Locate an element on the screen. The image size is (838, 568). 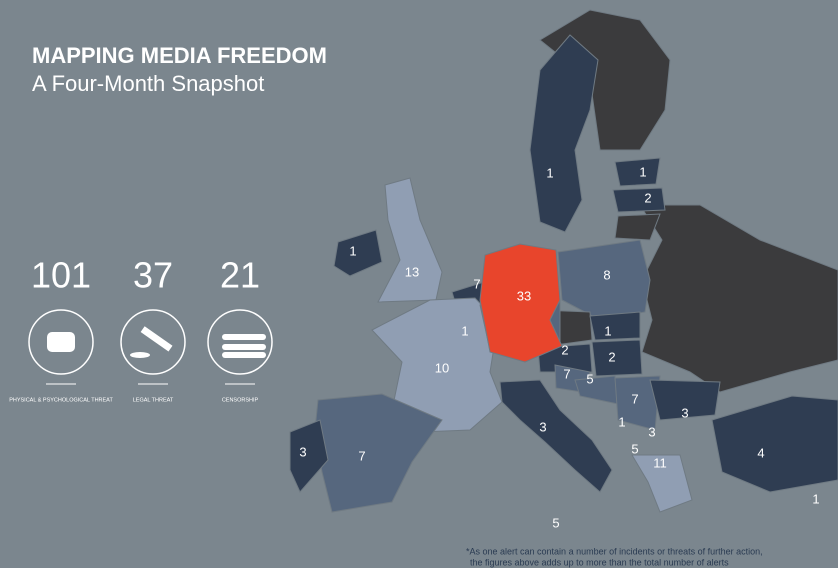
hungary is located at coordinates (617, 358).